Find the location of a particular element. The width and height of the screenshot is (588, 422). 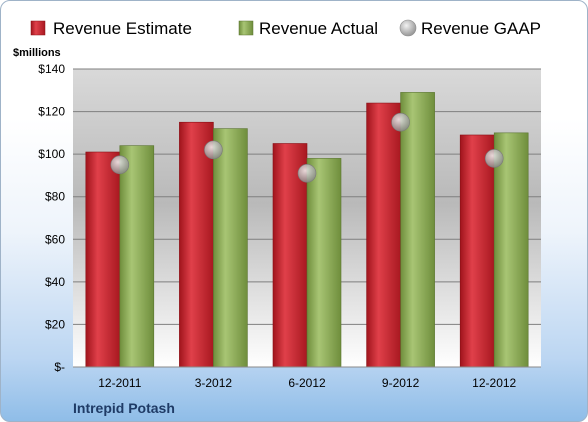

y-tick-label: $80 is located at coordinates (55, 197).